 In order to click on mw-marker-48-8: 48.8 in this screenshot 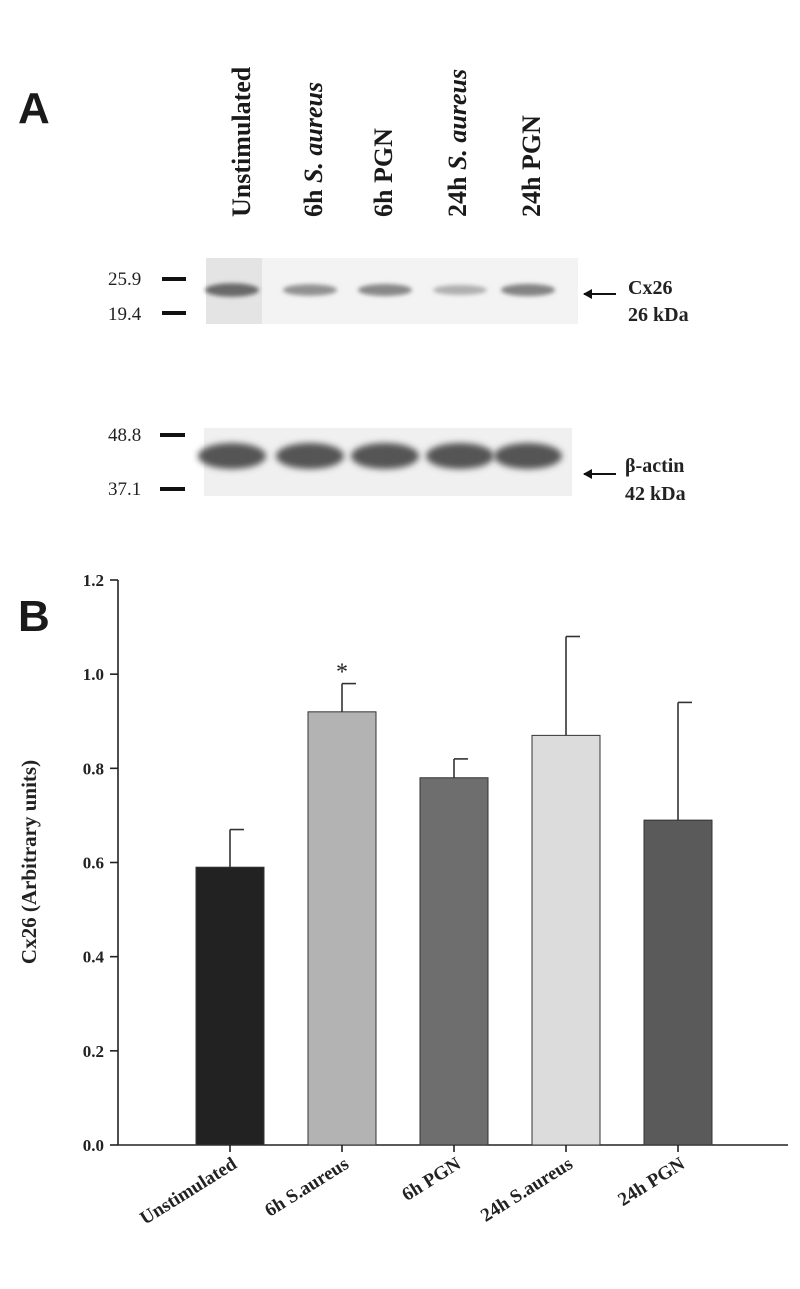, I will do `click(124, 435)`.